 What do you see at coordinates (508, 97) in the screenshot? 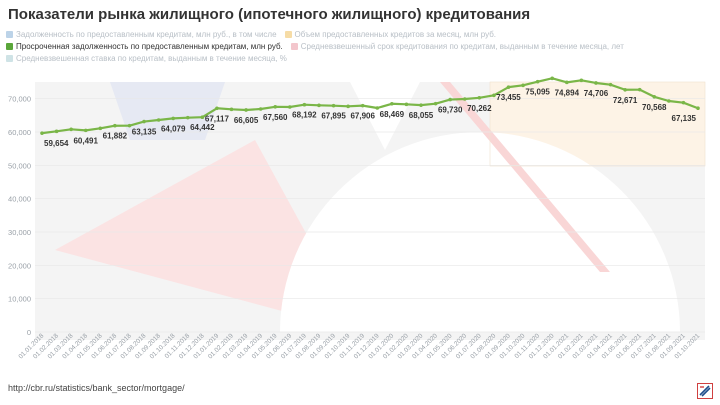
I see `data-label: 73,455` at bounding box center [508, 97].